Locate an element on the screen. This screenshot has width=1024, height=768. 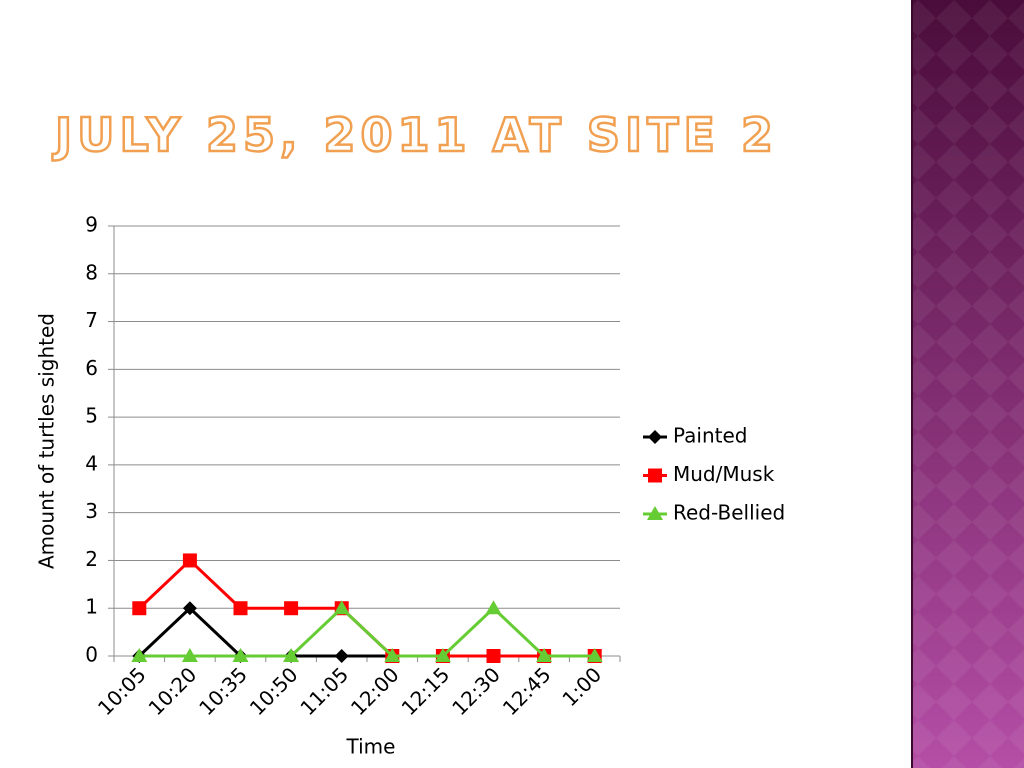
x-tick-label: 10:05 is located at coordinates (122, 691).